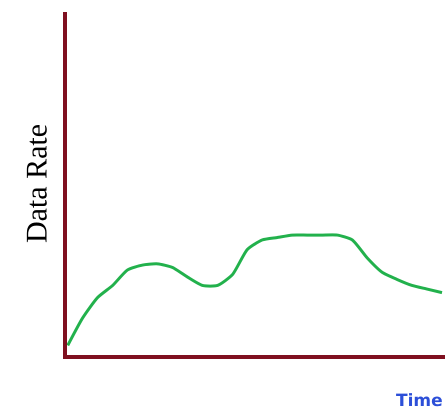 This screenshot has height=412, width=447. What do you see at coordinates (37, 184) in the screenshot?
I see `y-axis-title: Data Rate` at bounding box center [37, 184].